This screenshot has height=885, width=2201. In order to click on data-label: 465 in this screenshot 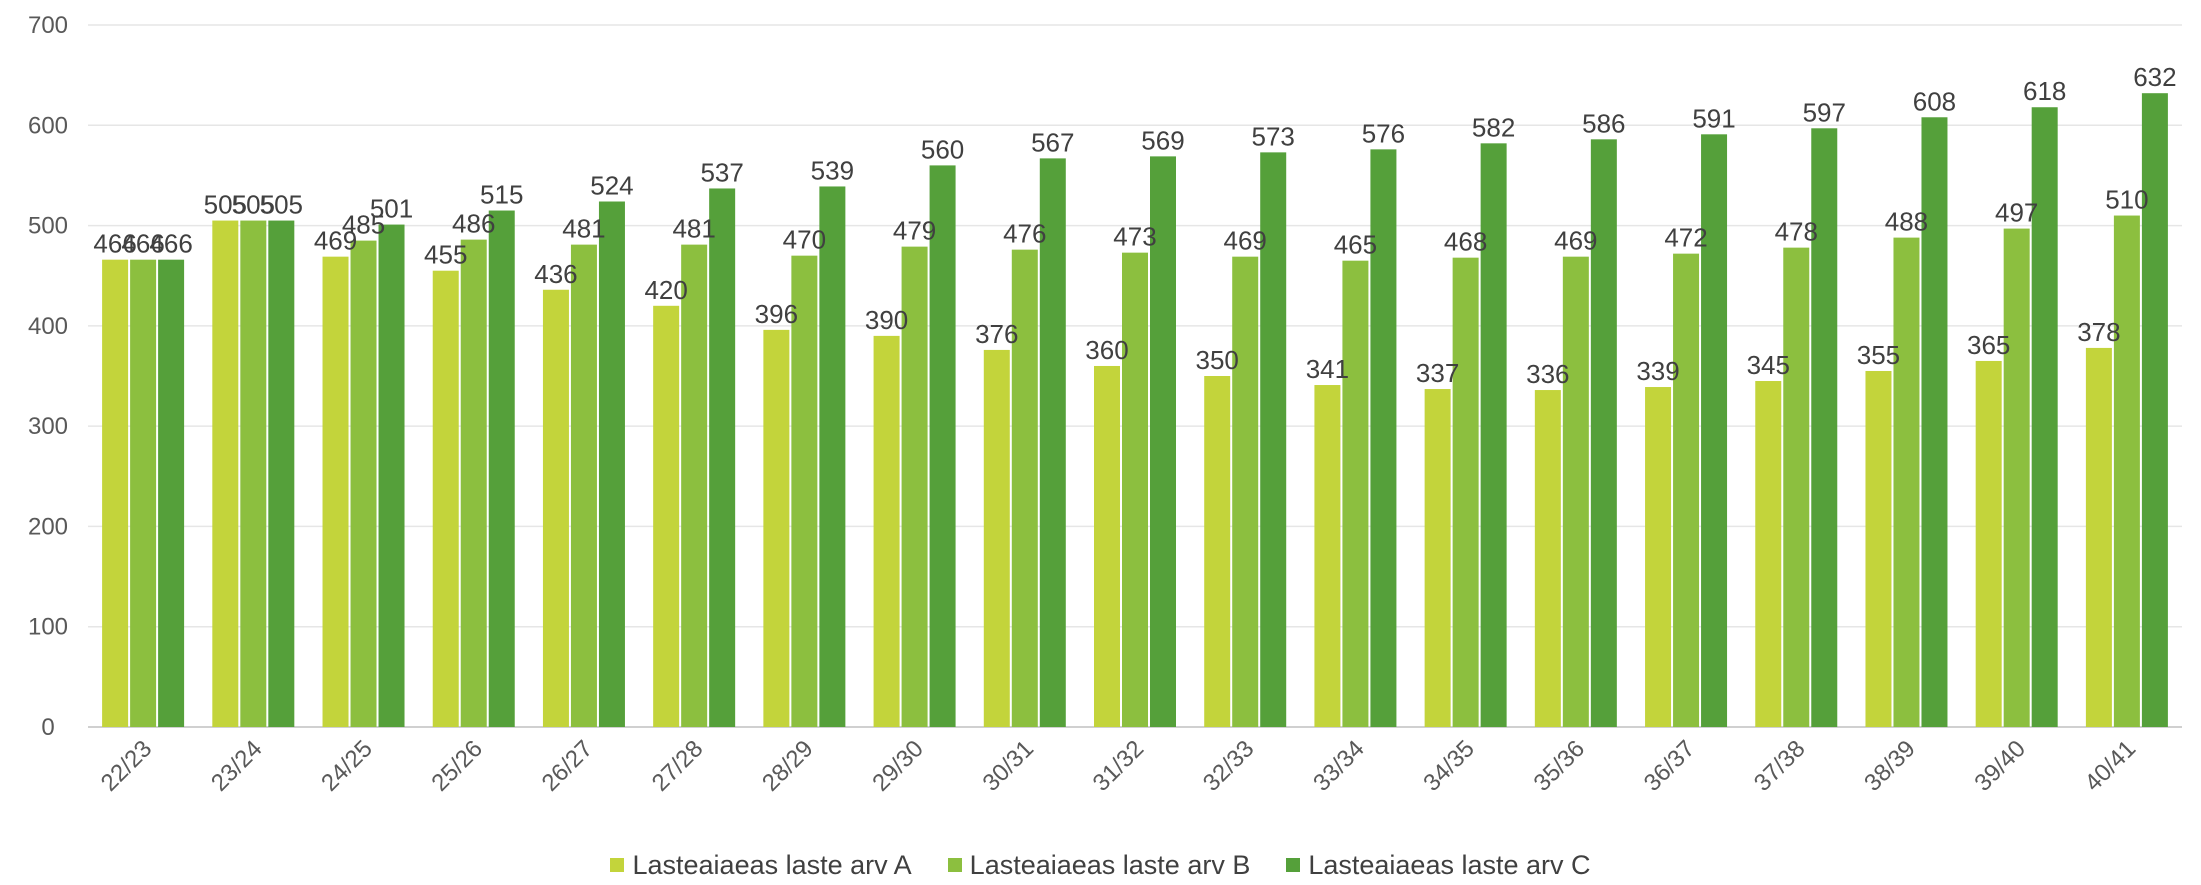, I will do `click(1355, 245)`.